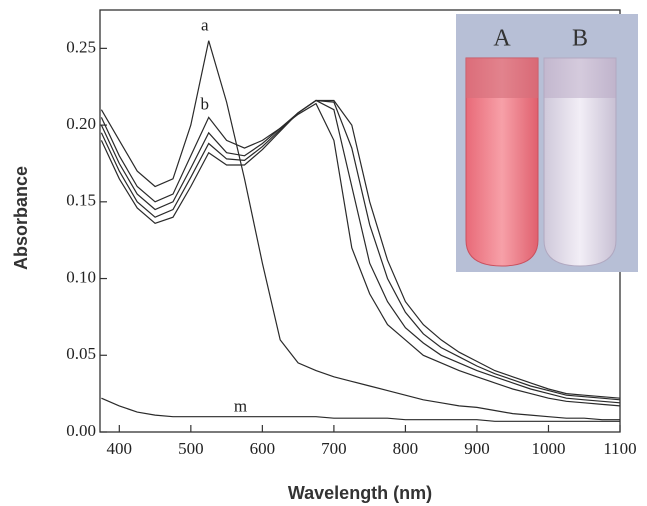  Describe the element at coordinates (502, 78) in the screenshot. I see `tube-a-top` at that location.